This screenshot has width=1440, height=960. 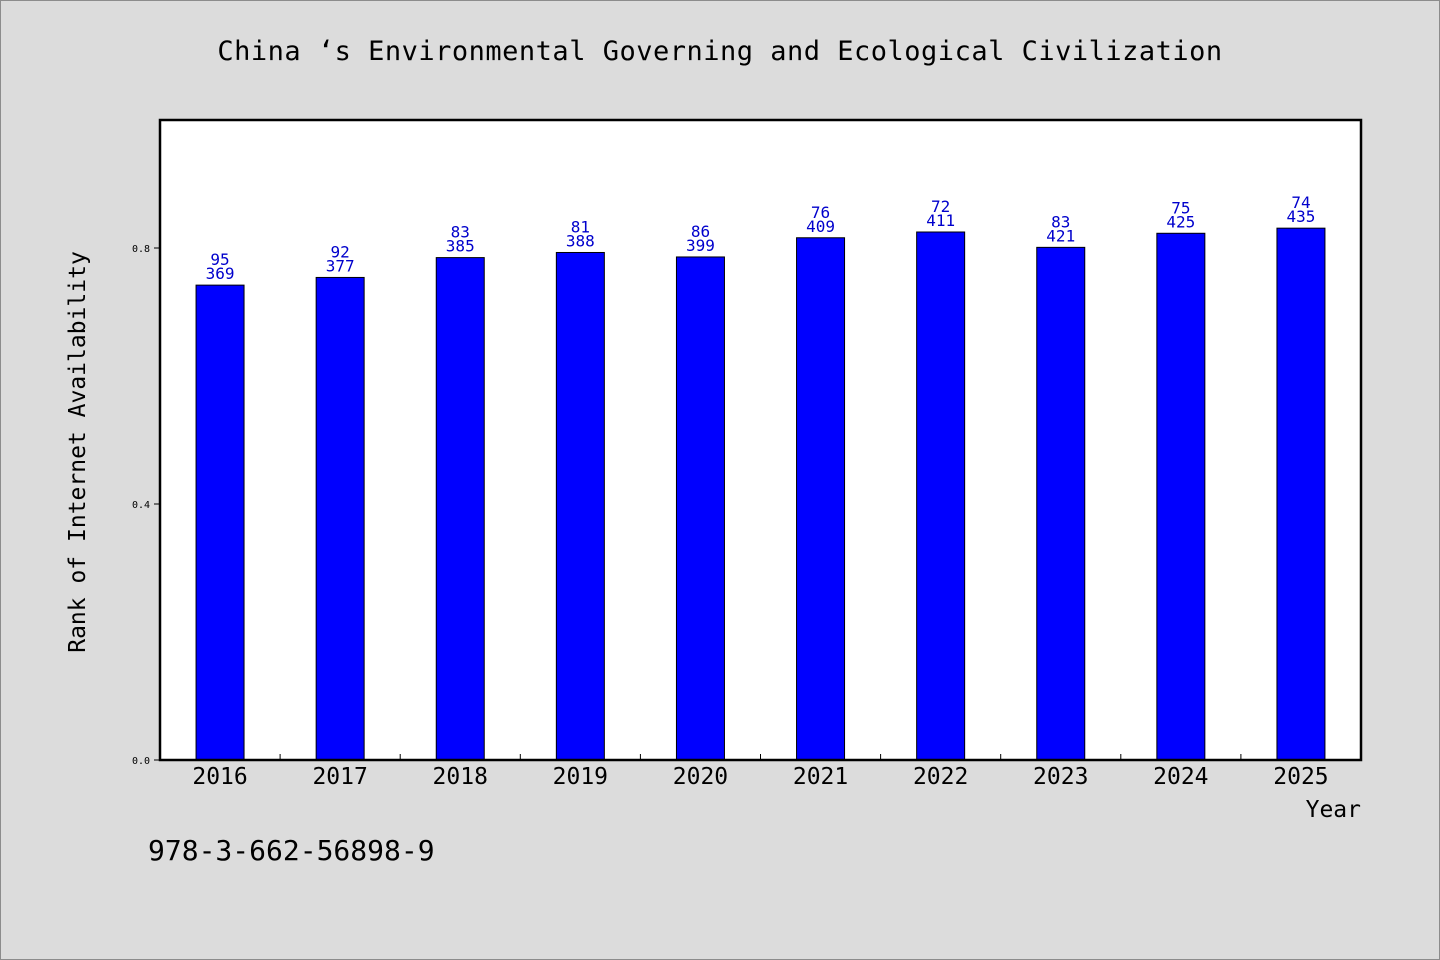 I want to click on x-tick-label: 2024, so click(x=1180, y=777).